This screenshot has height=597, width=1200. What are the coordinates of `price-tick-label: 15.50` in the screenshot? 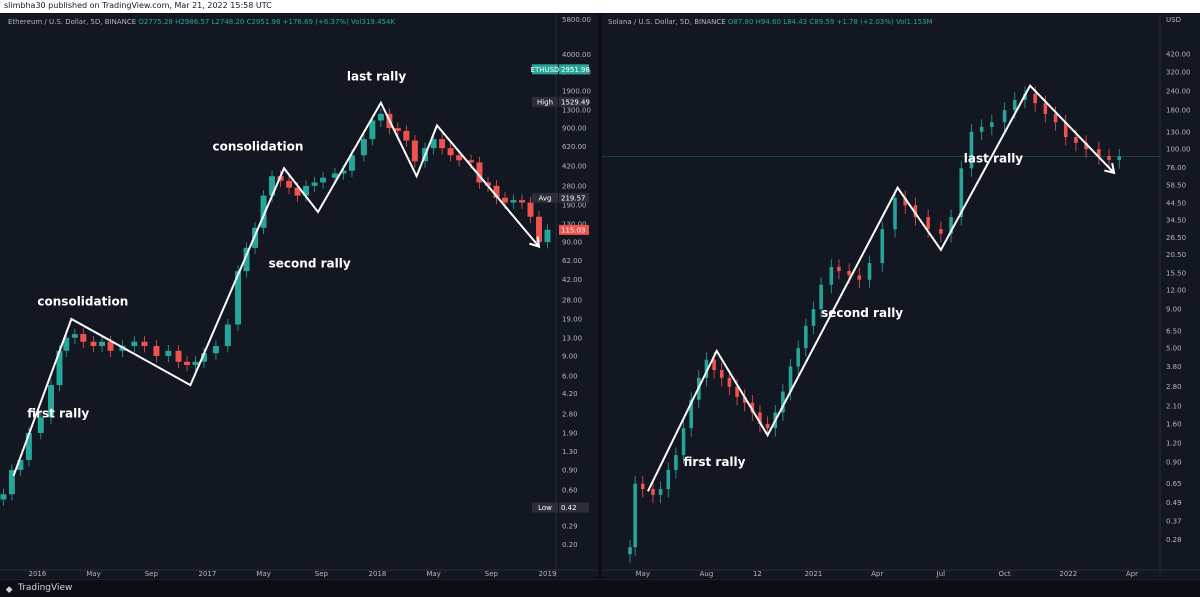 It's located at (1176, 274).